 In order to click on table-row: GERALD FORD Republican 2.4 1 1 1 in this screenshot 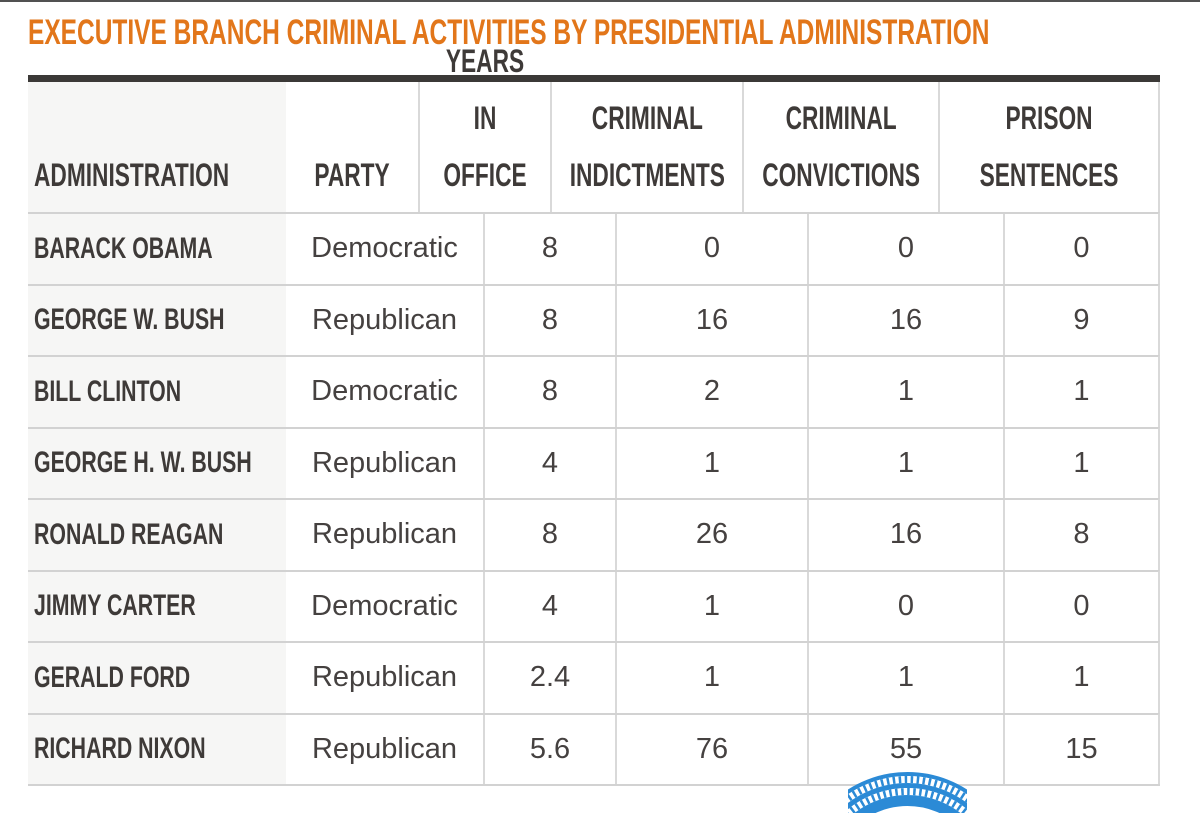, I will do `click(594, 677)`.